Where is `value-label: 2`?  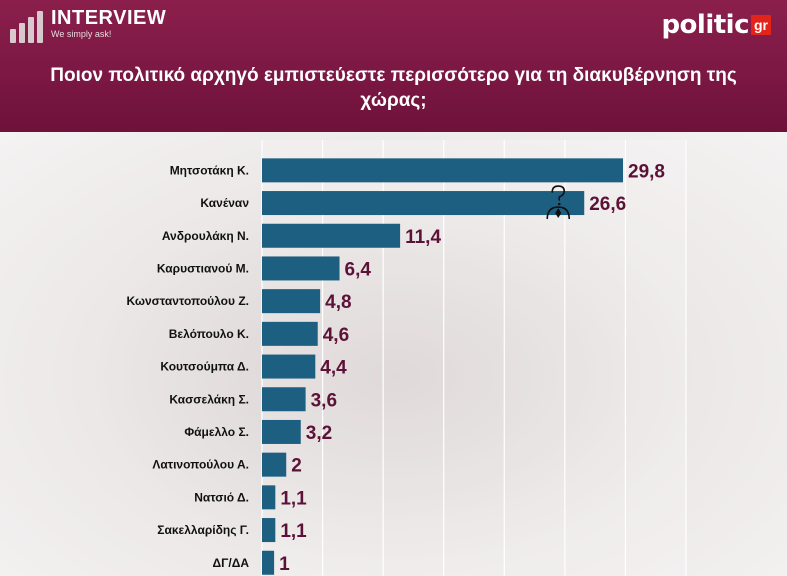 value-label: 2 is located at coordinates (296, 466).